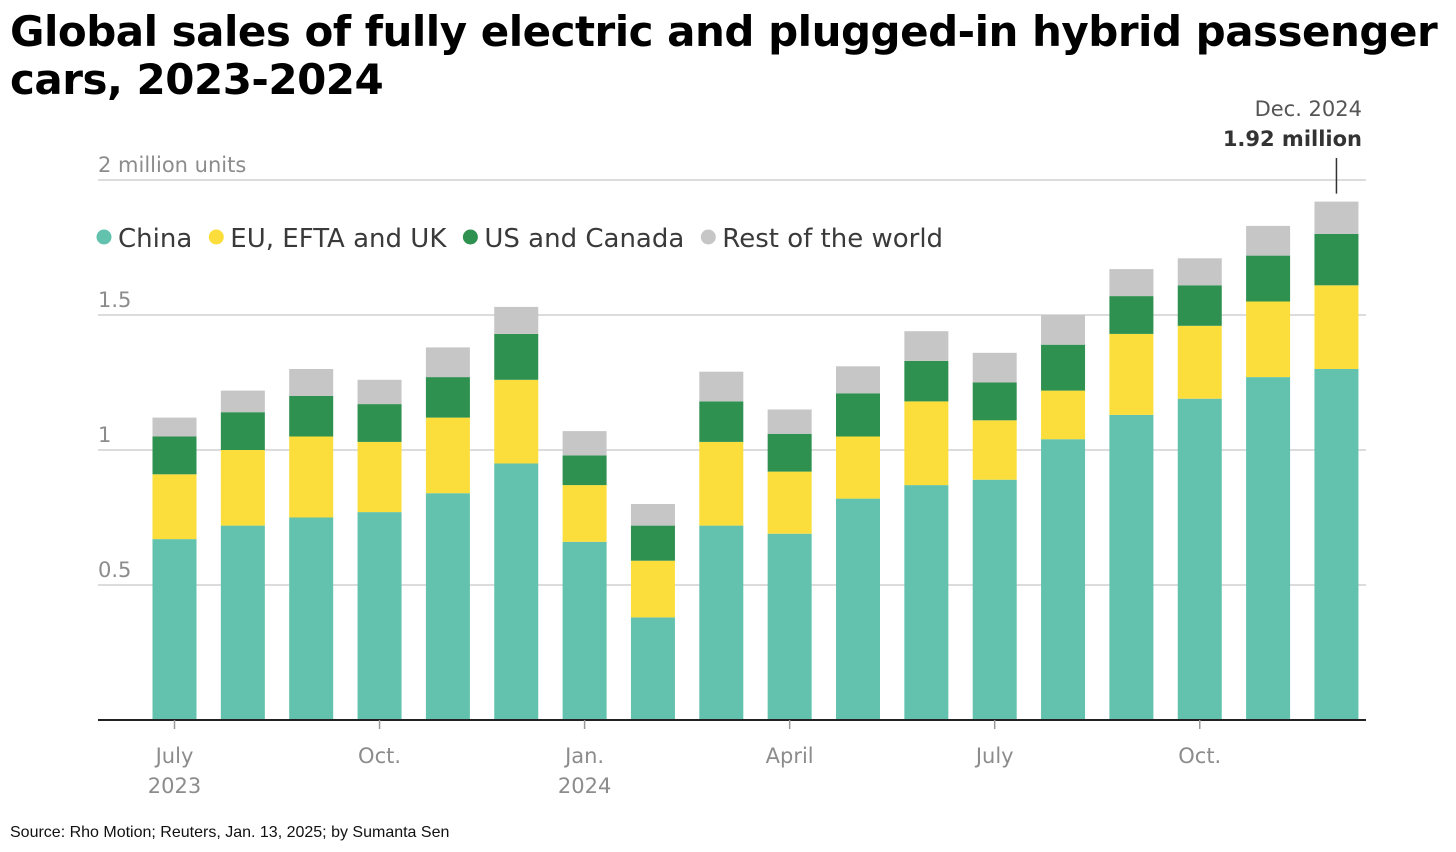 This screenshot has height=852, width=1456. What do you see at coordinates (584, 239) in the screenshot?
I see `legend-label: US and Canada` at bounding box center [584, 239].